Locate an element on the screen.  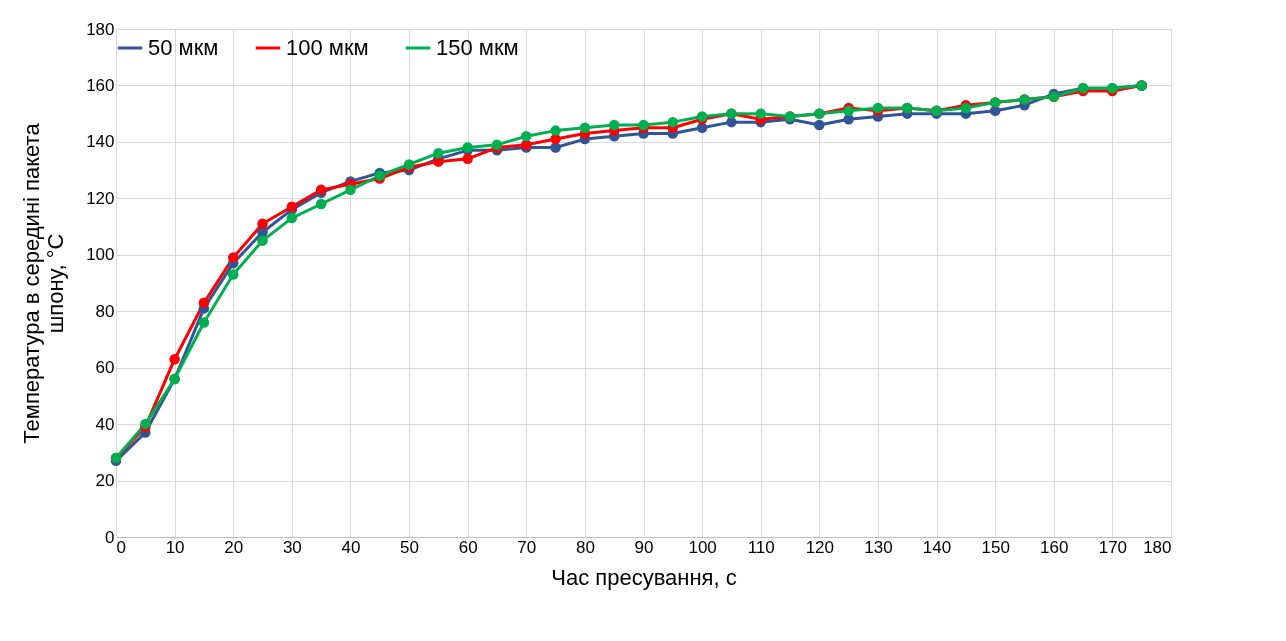
x-tick-label: 130 is located at coordinates (878, 547).